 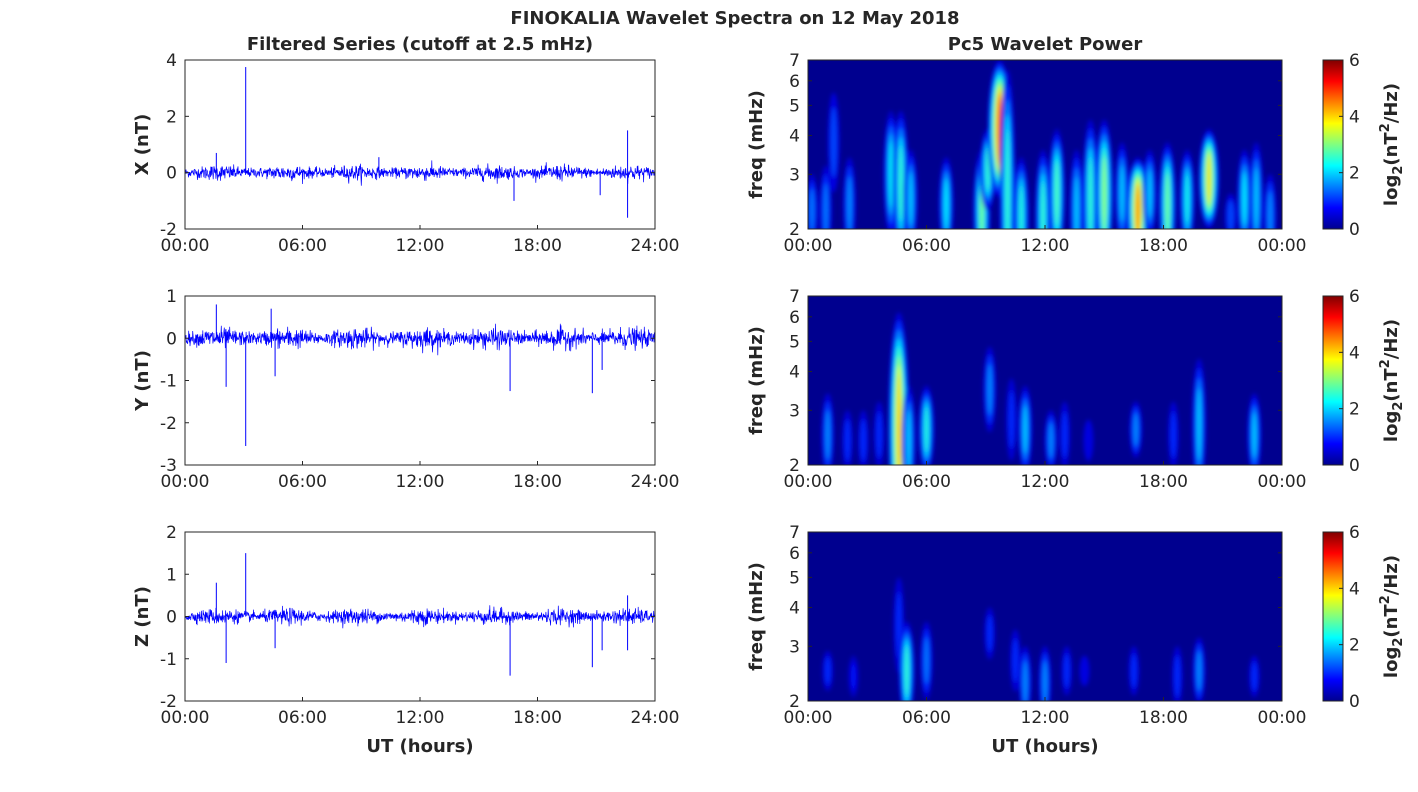 I want to click on series-line-x, so click(x=420, y=173).